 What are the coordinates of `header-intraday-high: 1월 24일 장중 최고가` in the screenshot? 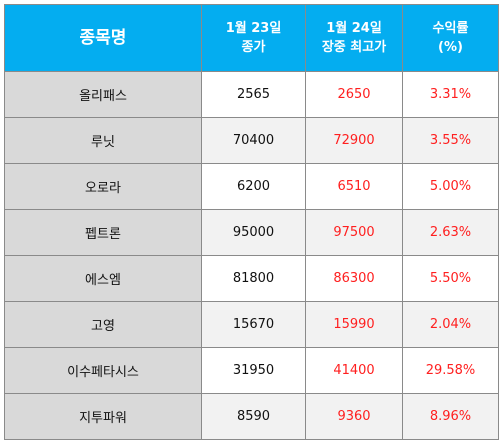 It's located at (354, 38).